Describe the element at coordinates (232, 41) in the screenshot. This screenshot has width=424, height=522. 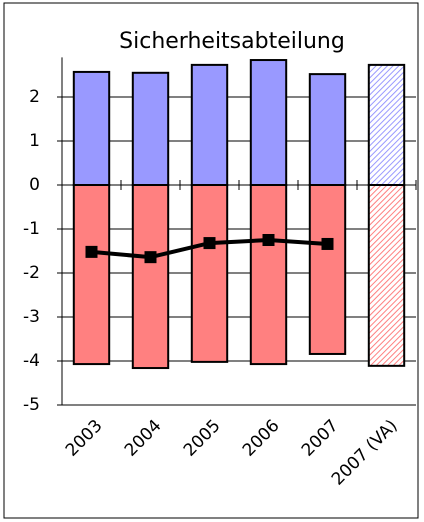
I see `chart-title: Sicherheitsabteilung` at that location.